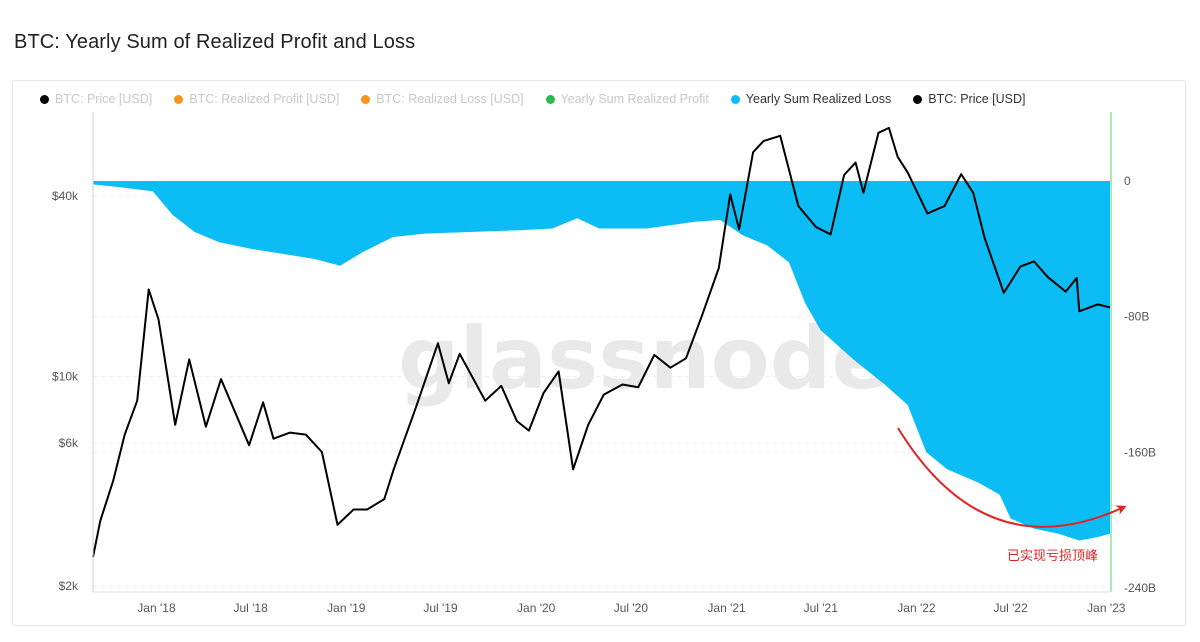 The width and height of the screenshot is (1200, 642). I want to click on legend-item-realized-loss: BTC: Realized Loss [USD], so click(442, 99).